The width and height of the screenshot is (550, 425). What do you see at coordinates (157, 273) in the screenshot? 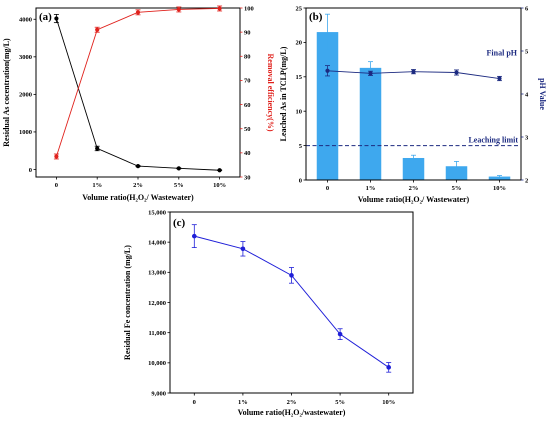
I see `panel-c-y-tick-label: 13,000` at bounding box center [157, 273].